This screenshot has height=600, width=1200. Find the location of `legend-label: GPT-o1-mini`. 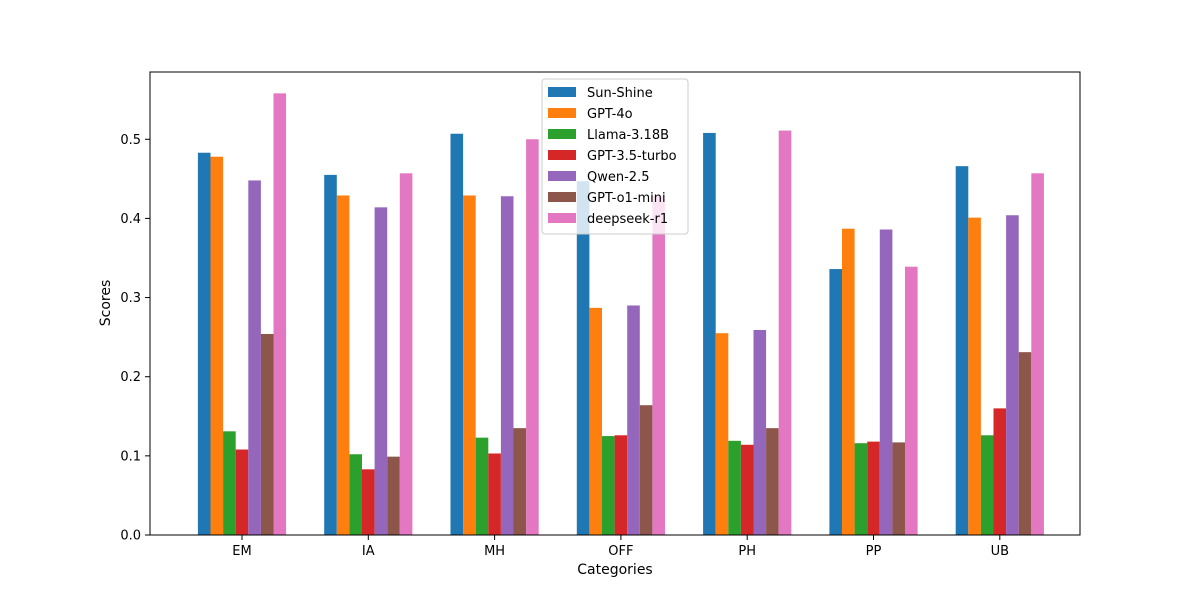

legend-label: GPT-o1-mini is located at coordinates (626, 198).